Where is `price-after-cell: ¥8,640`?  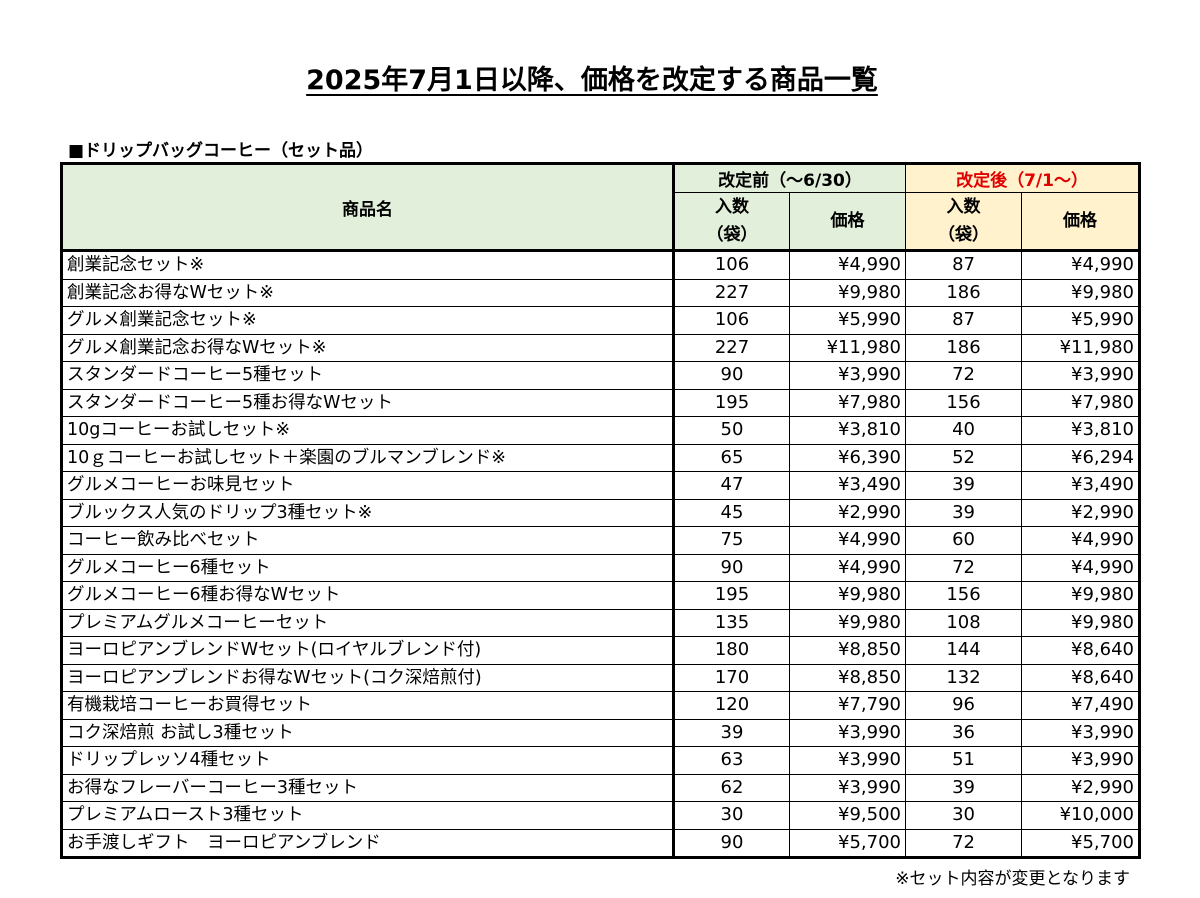 price-after-cell: ¥8,640 is located at coordinates (1081, 650).